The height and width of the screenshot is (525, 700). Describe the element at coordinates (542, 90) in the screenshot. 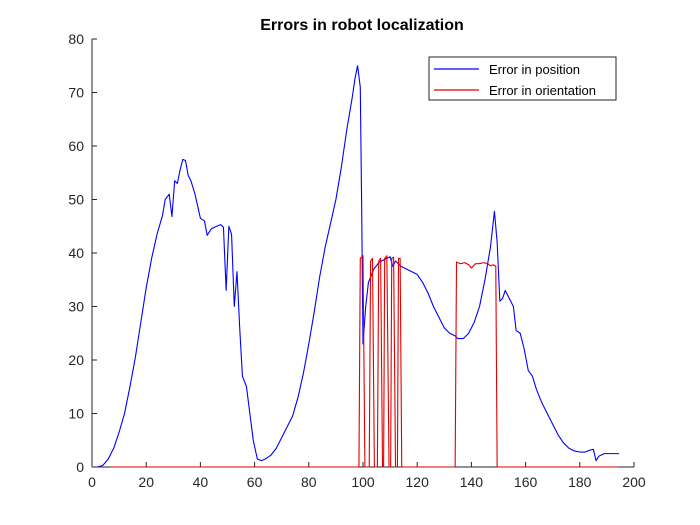

I see `legend-label-orientation: Error in orientation` at that location.